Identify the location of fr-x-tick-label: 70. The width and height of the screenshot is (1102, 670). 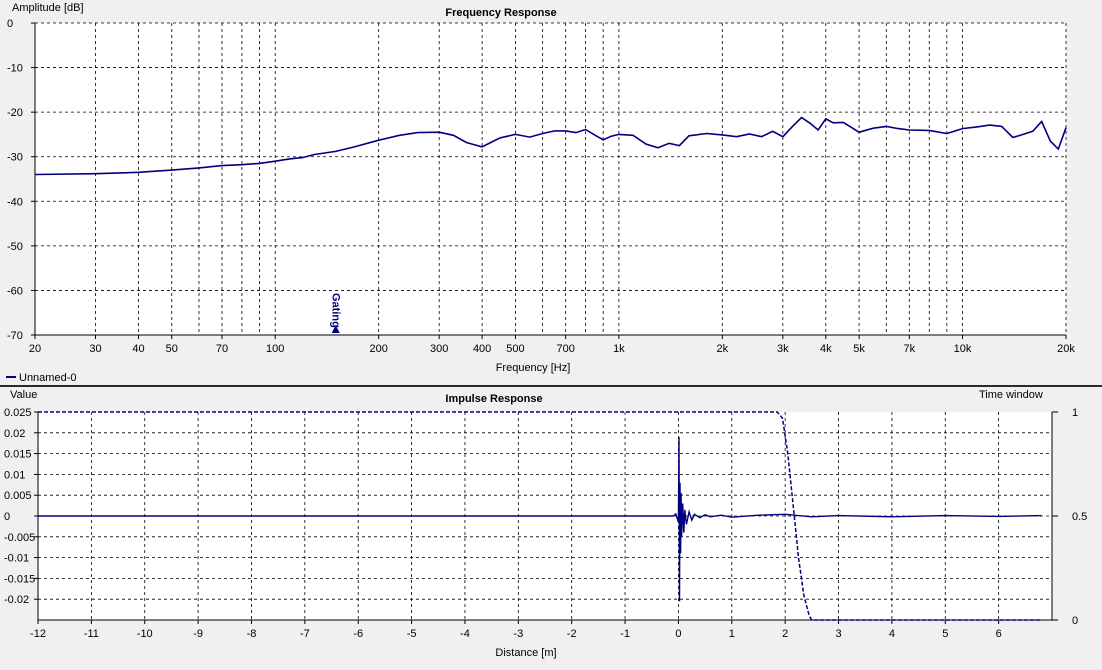
(222, 349).